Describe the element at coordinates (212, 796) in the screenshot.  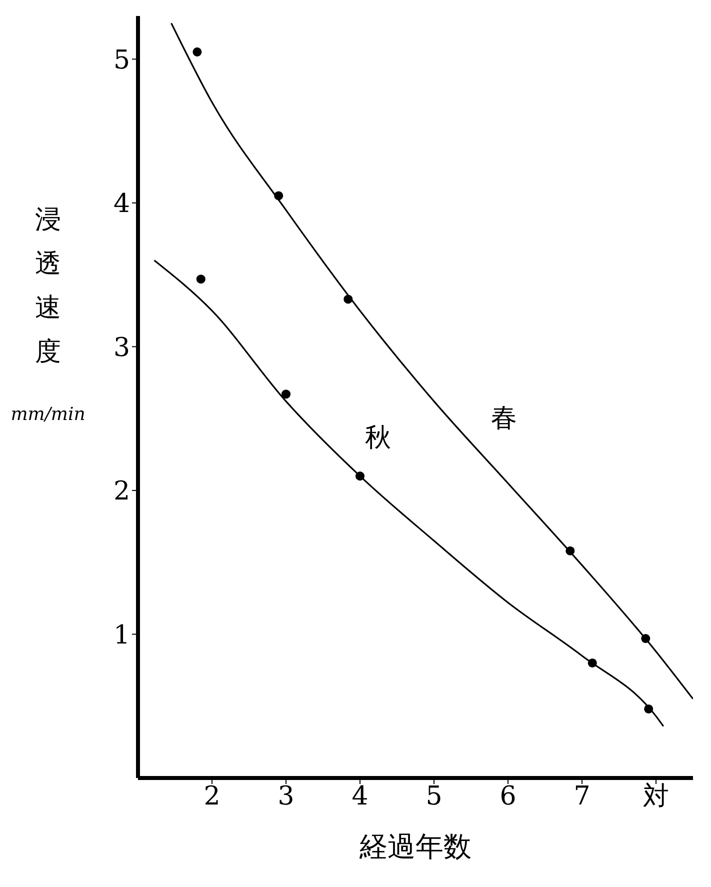
I see `x-tick-label: 2` at that location.